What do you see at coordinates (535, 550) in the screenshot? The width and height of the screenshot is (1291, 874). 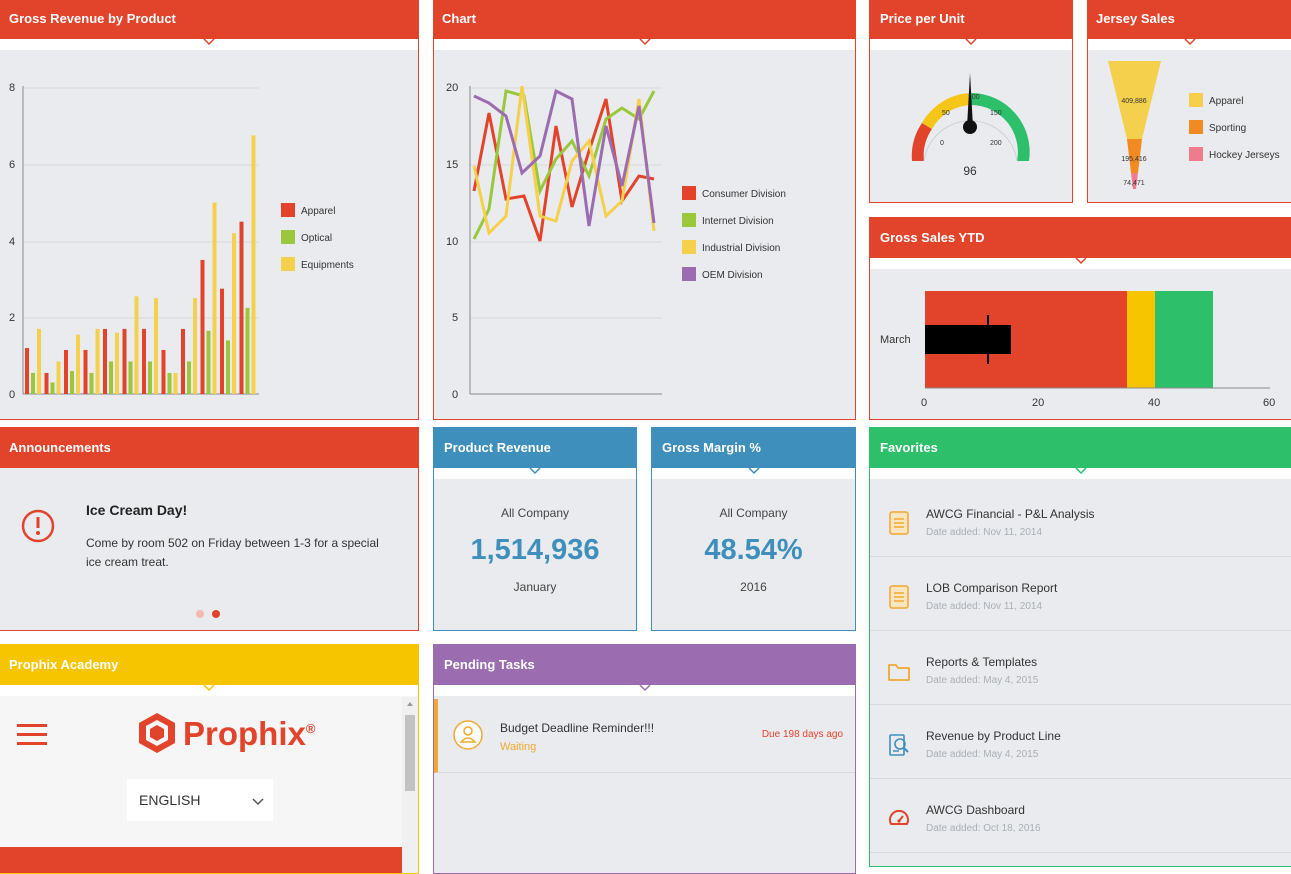 I see `kpi-value: 1,514,936` at bounding box center [535, 550].